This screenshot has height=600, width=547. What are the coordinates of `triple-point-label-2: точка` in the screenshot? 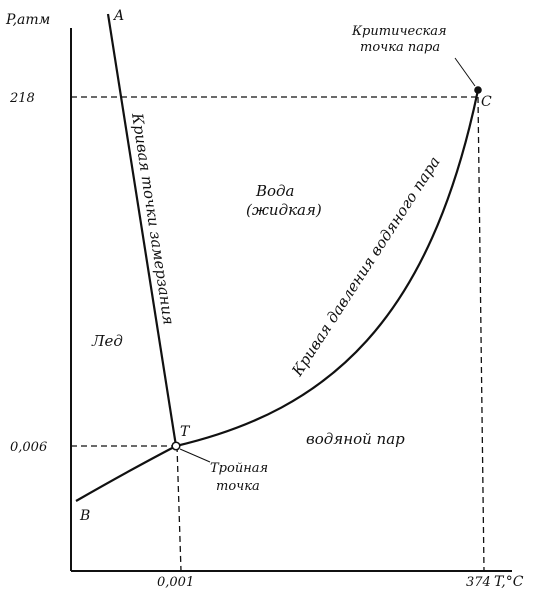 It's located at (238, 486).